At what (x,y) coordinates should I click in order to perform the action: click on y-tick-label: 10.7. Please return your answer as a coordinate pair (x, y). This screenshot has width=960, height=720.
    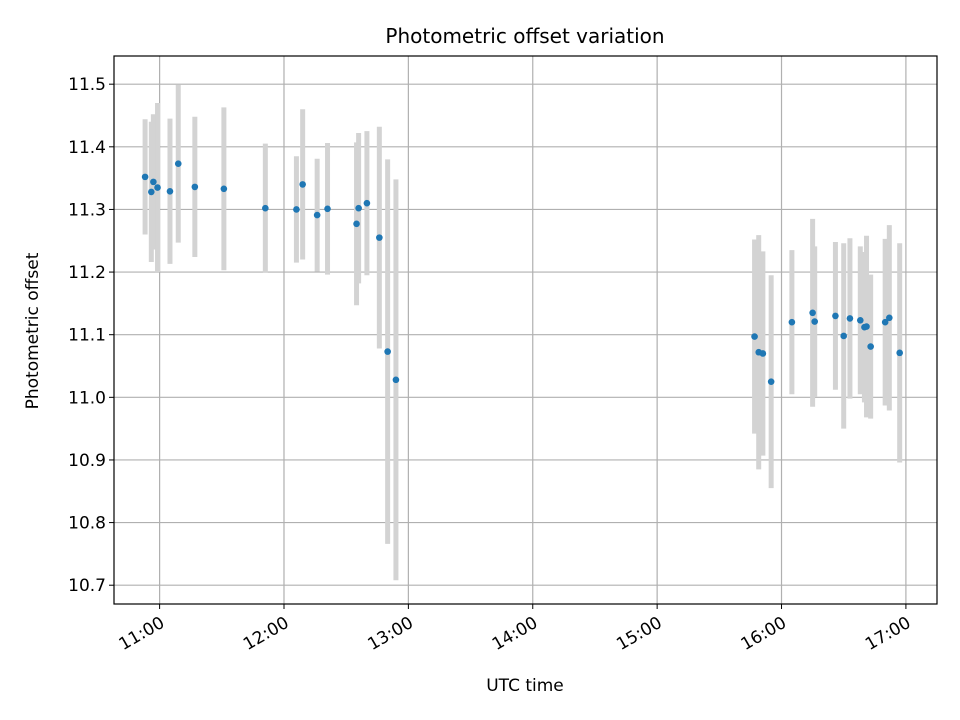
    Looking at the image, I should click on (87, 586).